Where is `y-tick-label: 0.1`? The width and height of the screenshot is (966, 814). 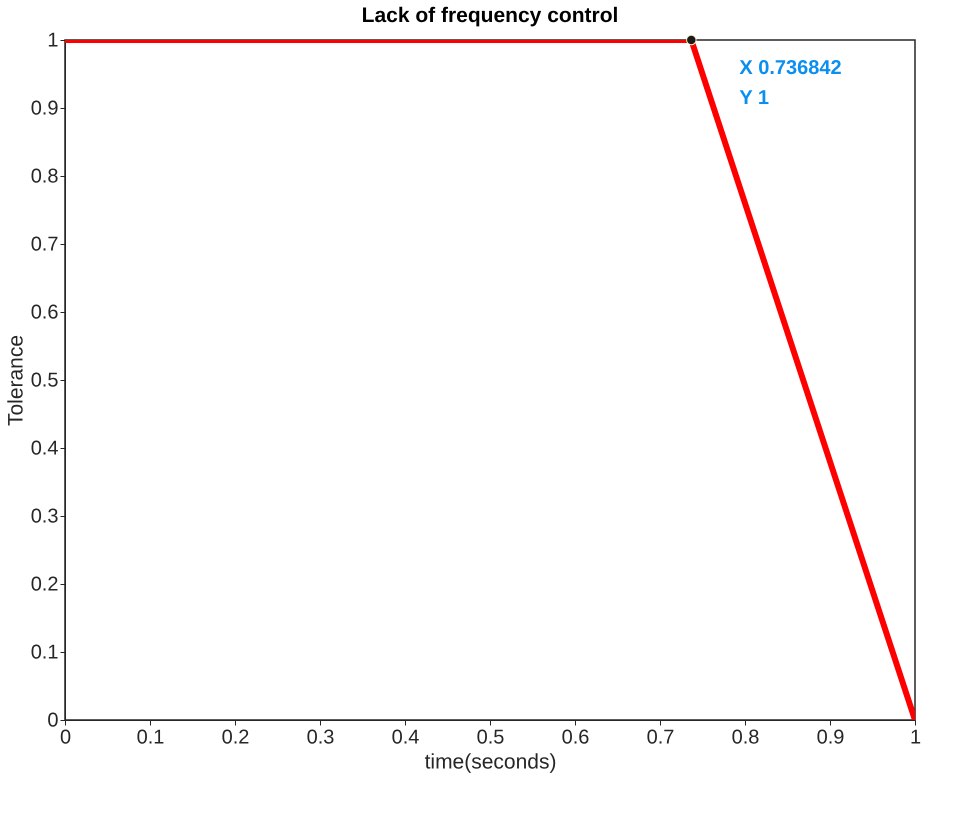 y-tick-label: 0.1 is located at coordinates (44, 653).